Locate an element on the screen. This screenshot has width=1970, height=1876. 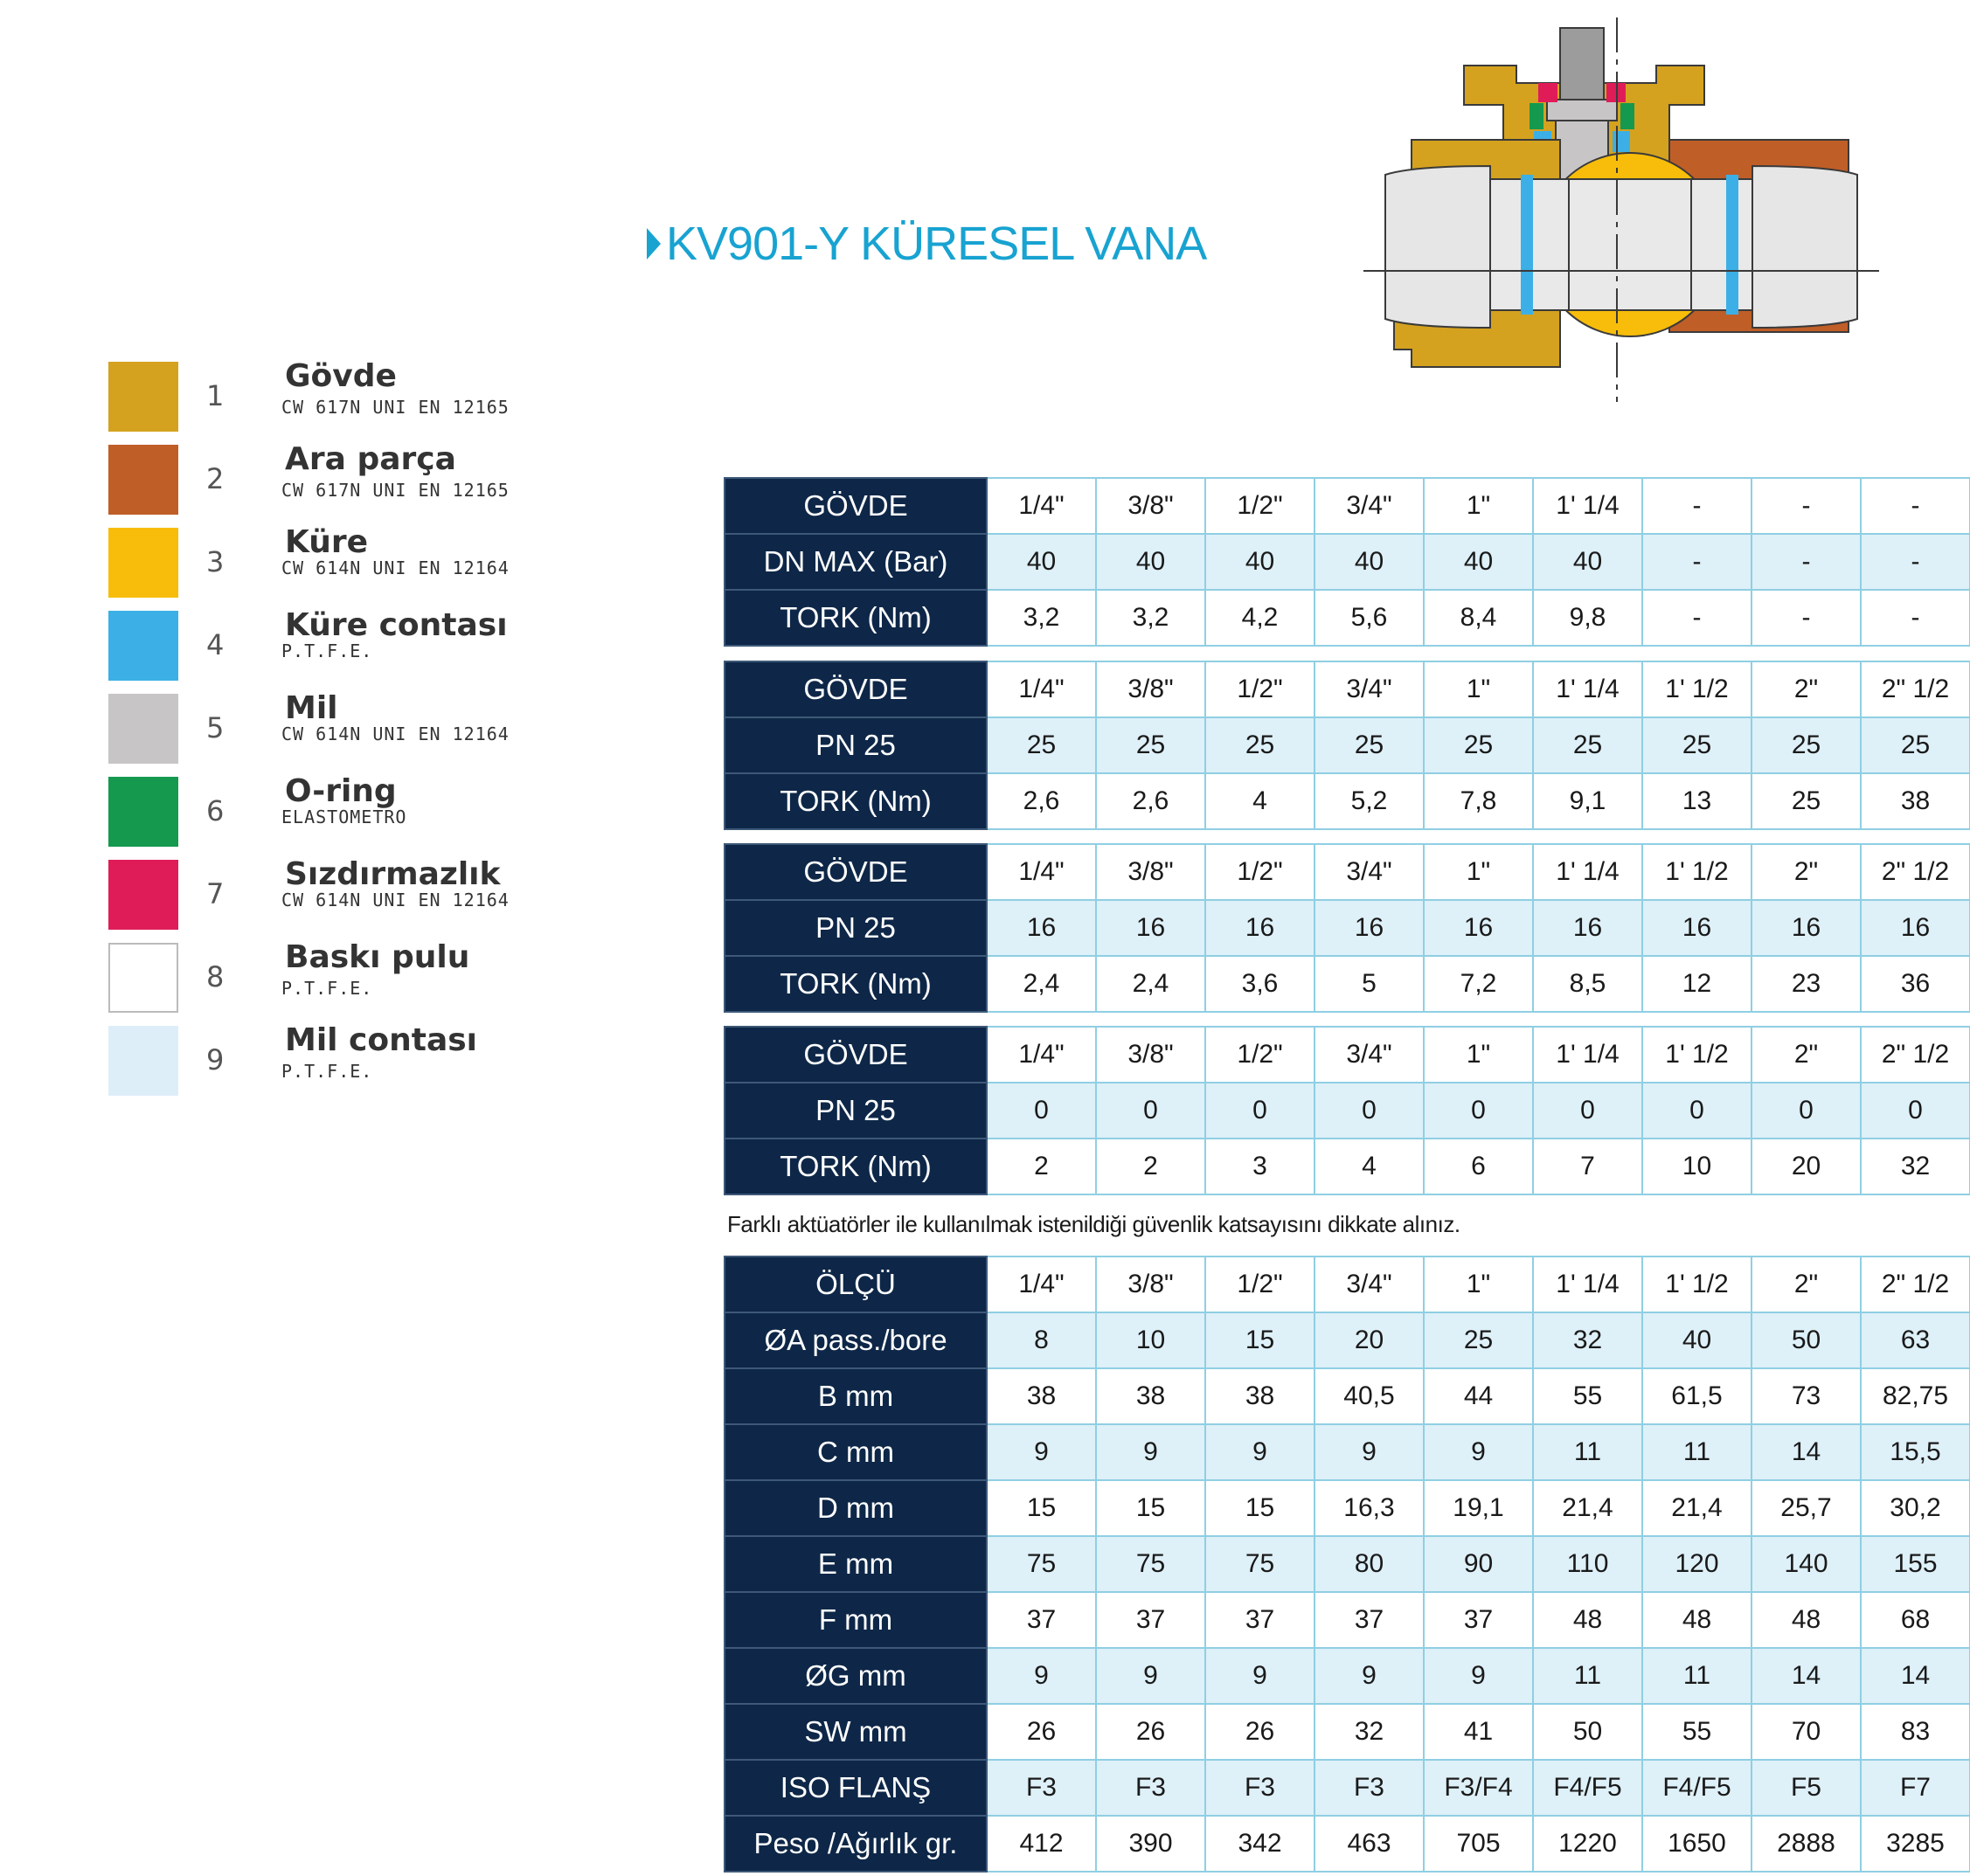
row-label: ISO FLANŞ is located at coordinates (856, 1788).